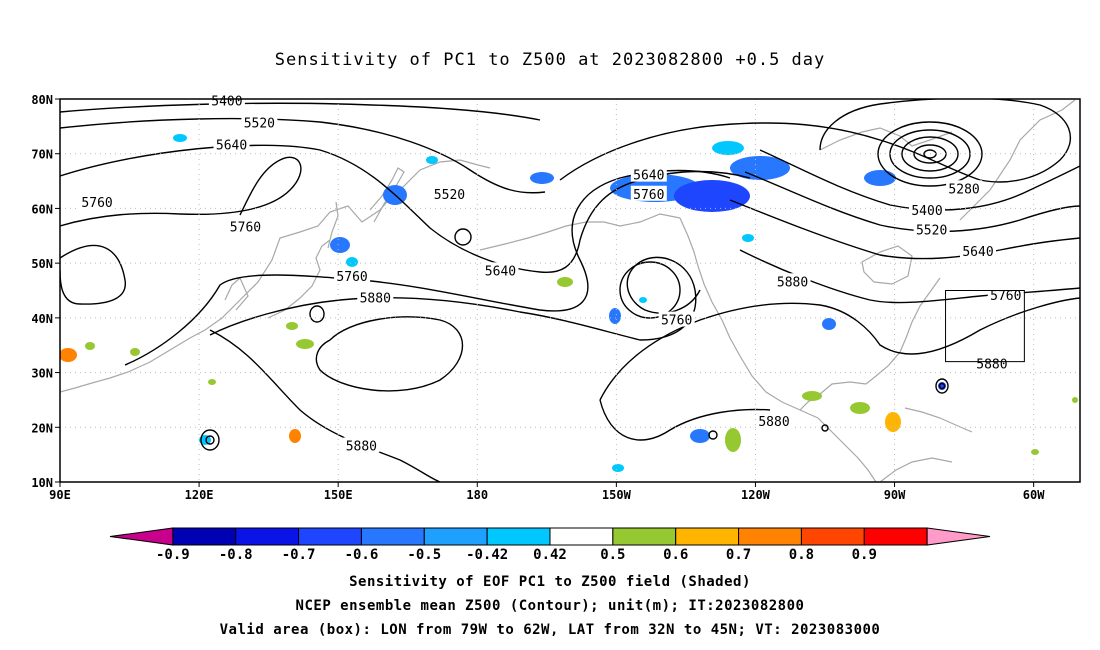  Describe the element at coordinates (236, 294) in the screenshot. I see `korea-coast` at that location.